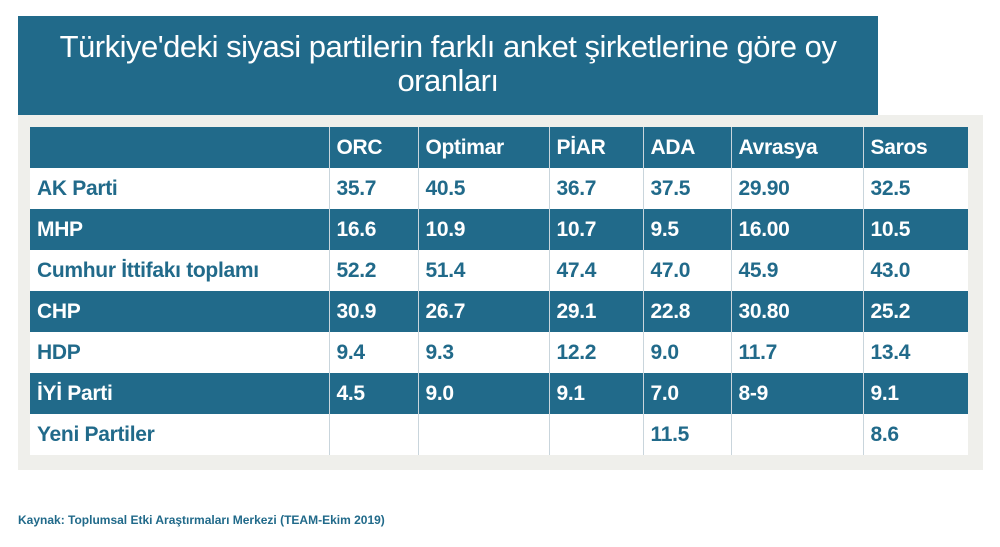  I want to click on cell-piar: 12.2, so click(596, 352).